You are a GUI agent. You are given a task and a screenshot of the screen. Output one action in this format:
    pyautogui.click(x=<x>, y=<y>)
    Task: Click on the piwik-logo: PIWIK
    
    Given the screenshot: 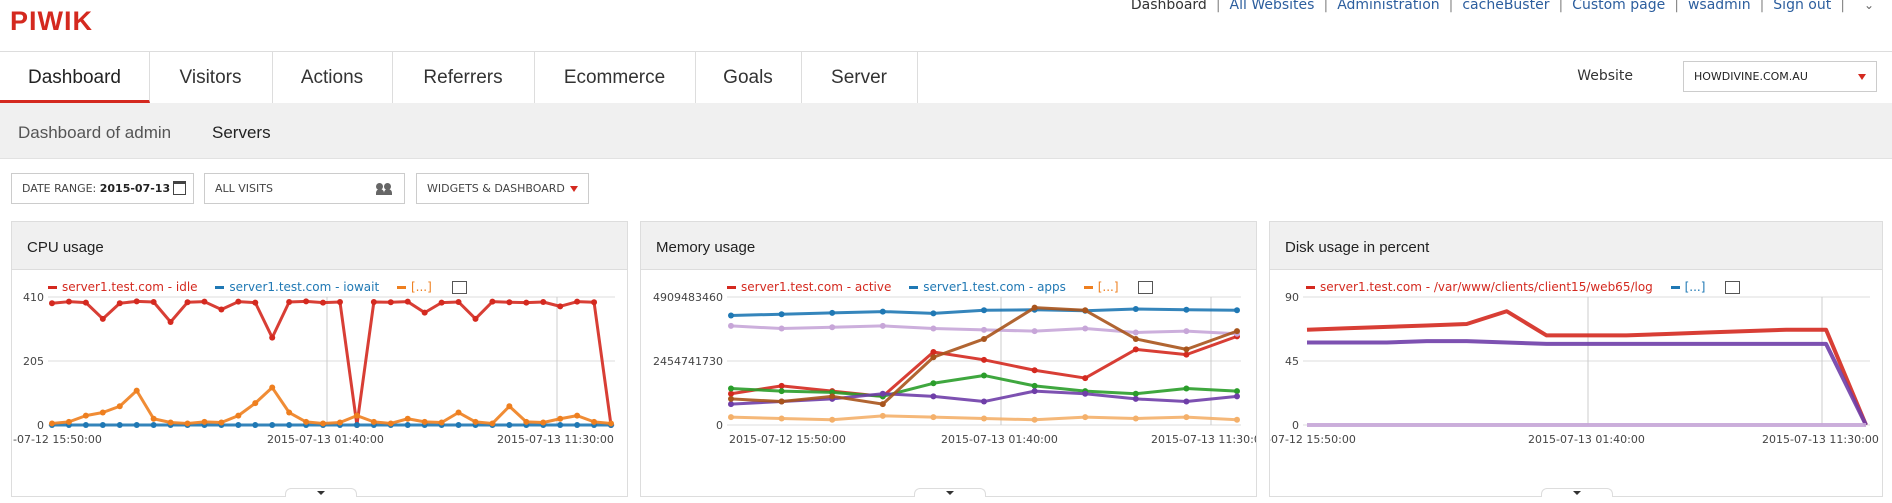 What is the action you would take?
    pyautogui.click(x=51, y=21)
    